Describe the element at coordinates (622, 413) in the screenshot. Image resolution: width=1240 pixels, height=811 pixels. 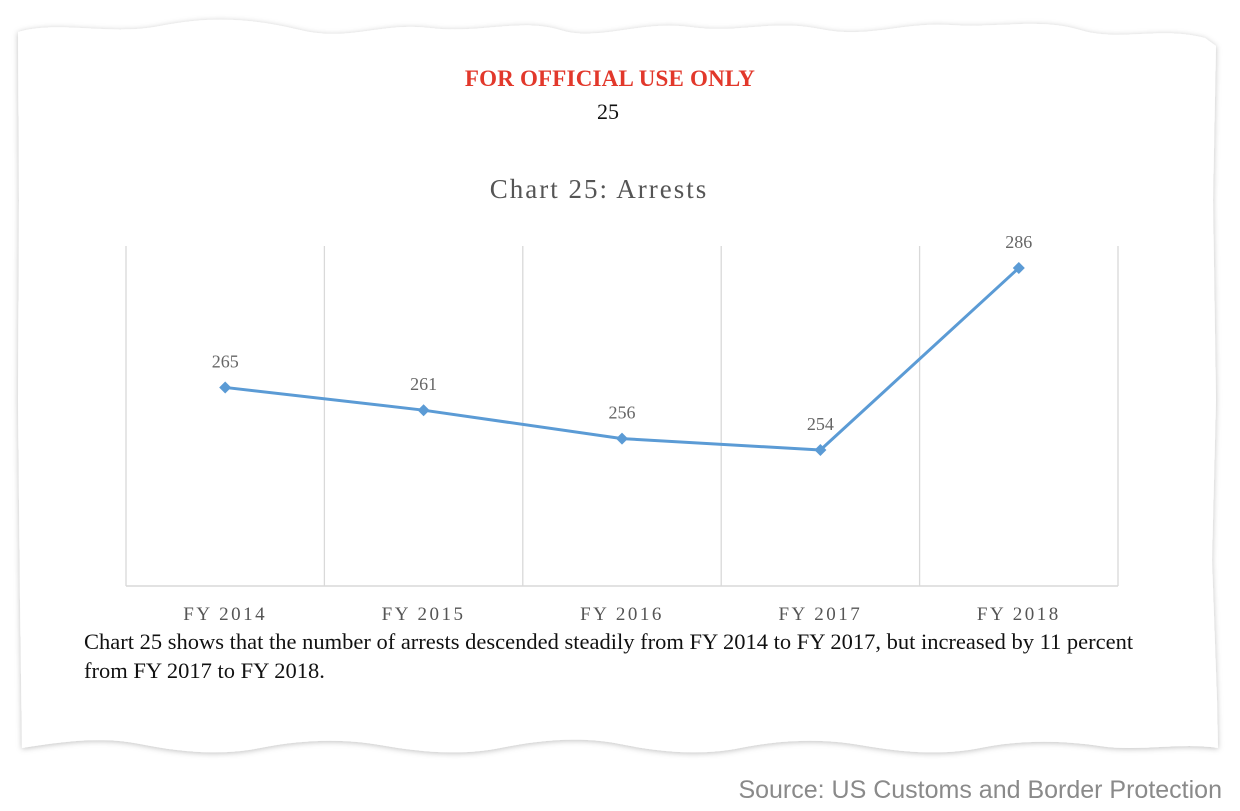
I see `data-label: 256` at that location.